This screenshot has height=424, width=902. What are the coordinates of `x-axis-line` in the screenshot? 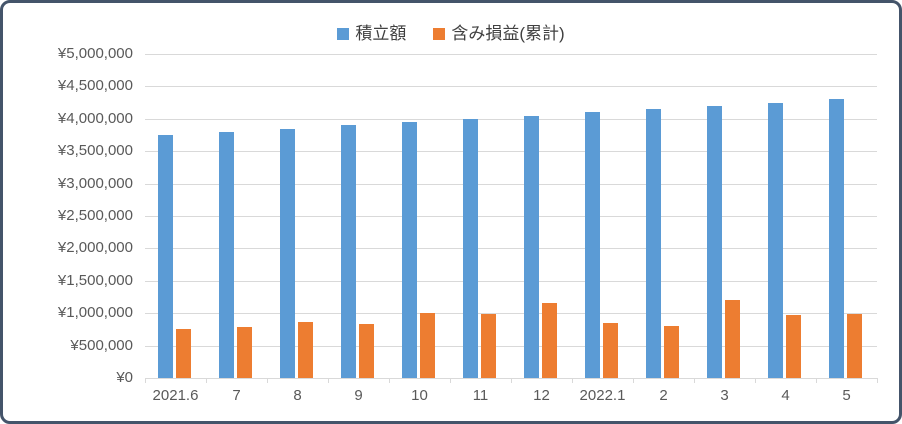 It's located at (511, 378).